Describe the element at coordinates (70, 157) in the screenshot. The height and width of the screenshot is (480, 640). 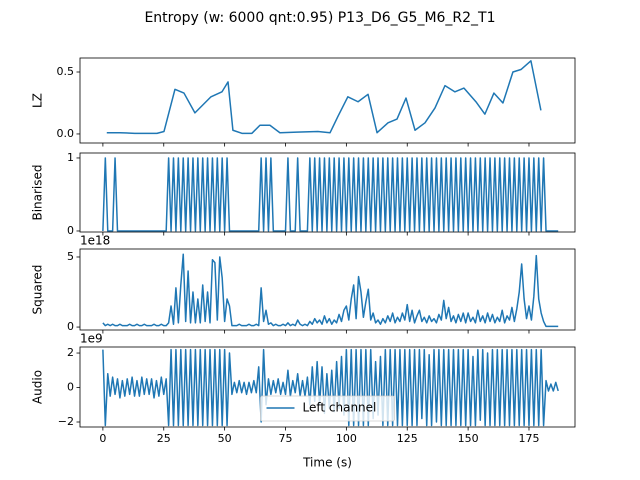
I see `y-tick-label: 1` at that location.